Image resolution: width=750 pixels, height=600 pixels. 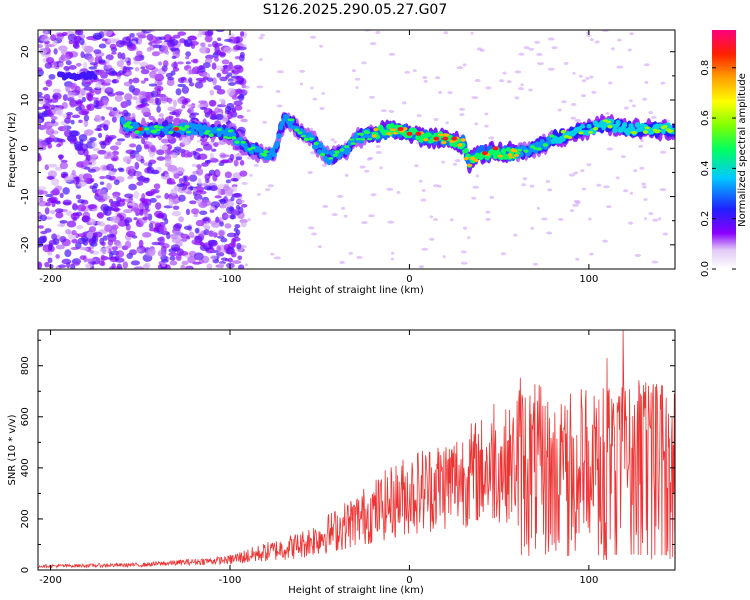 I want to click on colorbar-tick-label: 0.4, so click(x=705, y=168).